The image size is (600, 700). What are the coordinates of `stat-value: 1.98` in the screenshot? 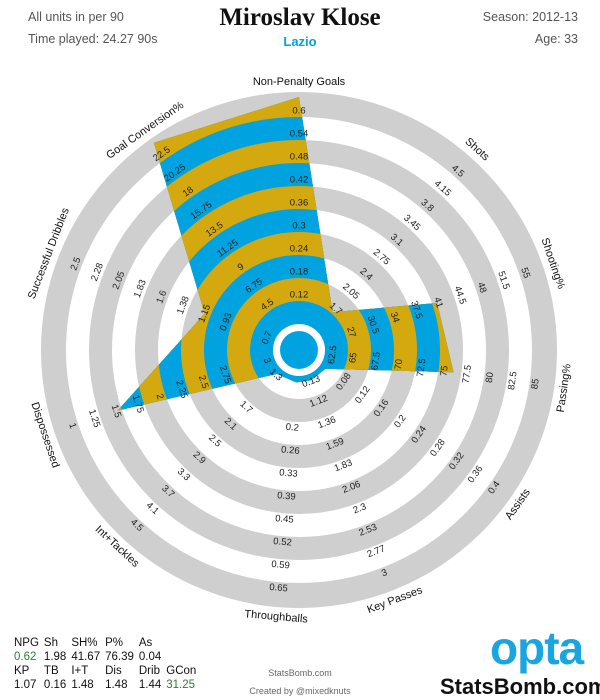 It's located at (55, 657).